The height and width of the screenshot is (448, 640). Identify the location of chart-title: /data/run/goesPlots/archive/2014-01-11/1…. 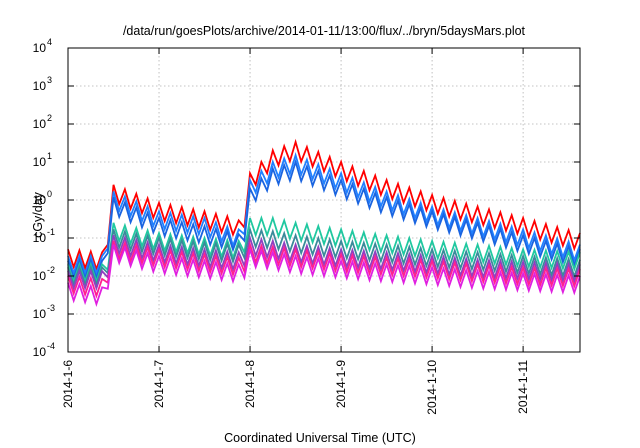
(324, 31).